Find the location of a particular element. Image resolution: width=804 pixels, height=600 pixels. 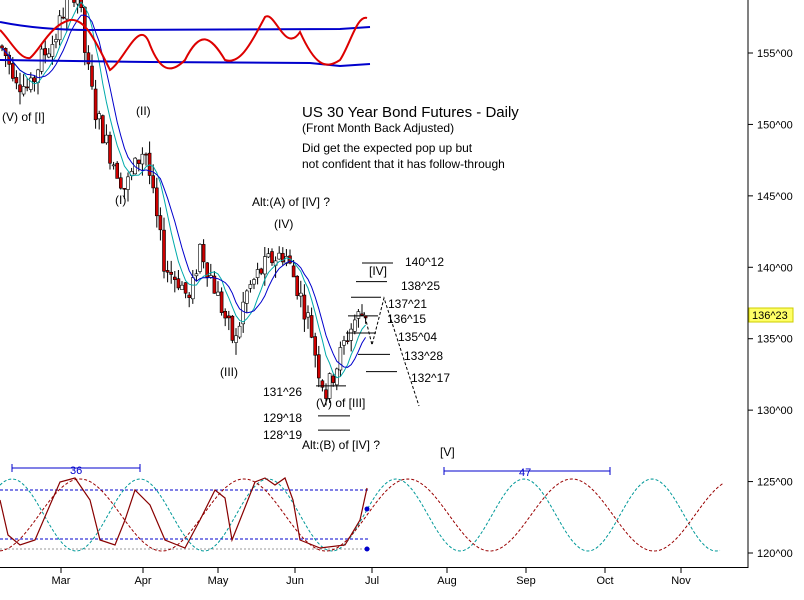

level-label: 136^15 is located at coordinates (406, 319).